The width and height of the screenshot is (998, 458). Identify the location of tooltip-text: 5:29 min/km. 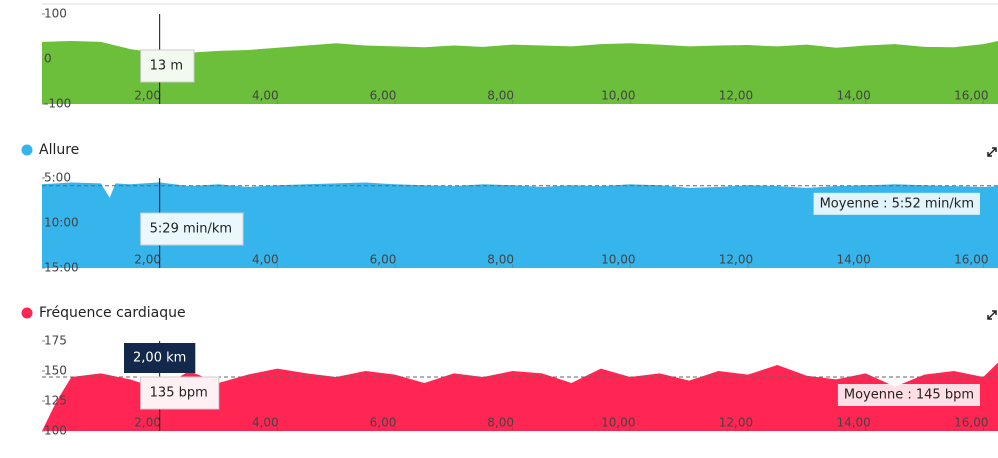
(191, 229).